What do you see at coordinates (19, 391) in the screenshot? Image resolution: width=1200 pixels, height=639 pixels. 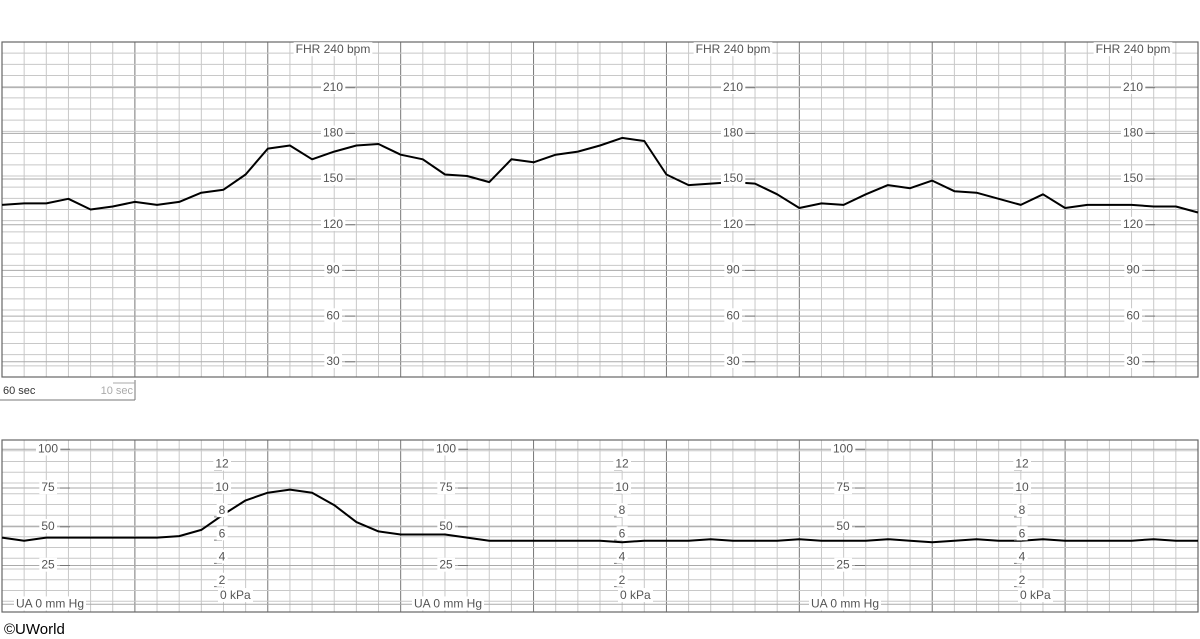 I see `scale-label: 60 sec` at bounding box center [19, 391].